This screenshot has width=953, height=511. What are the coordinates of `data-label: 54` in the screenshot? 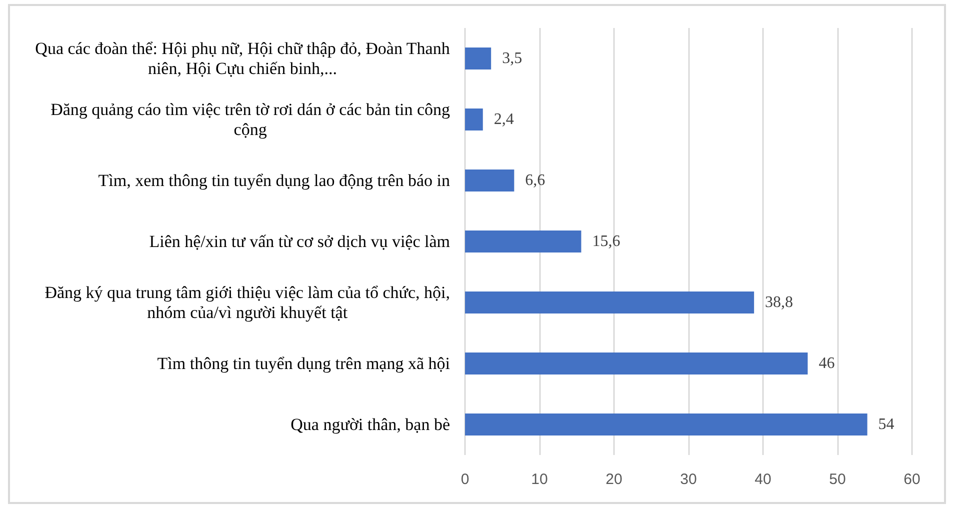 It's located at (886, 424).